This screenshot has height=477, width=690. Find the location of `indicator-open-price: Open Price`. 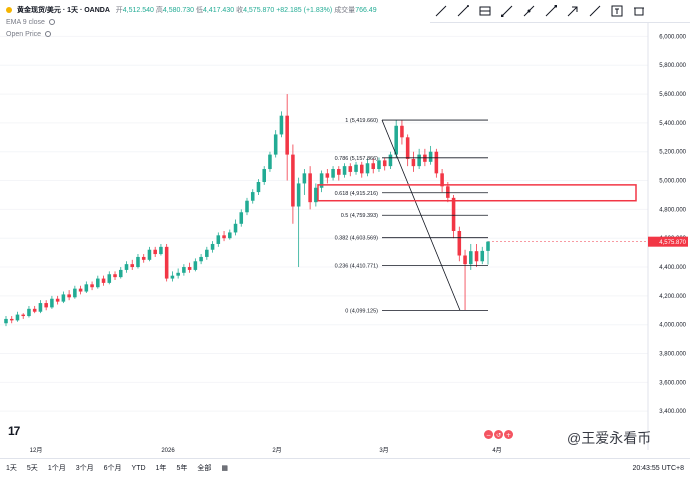

indicator-open-price: Open Price is located at coordinates (29, 34).